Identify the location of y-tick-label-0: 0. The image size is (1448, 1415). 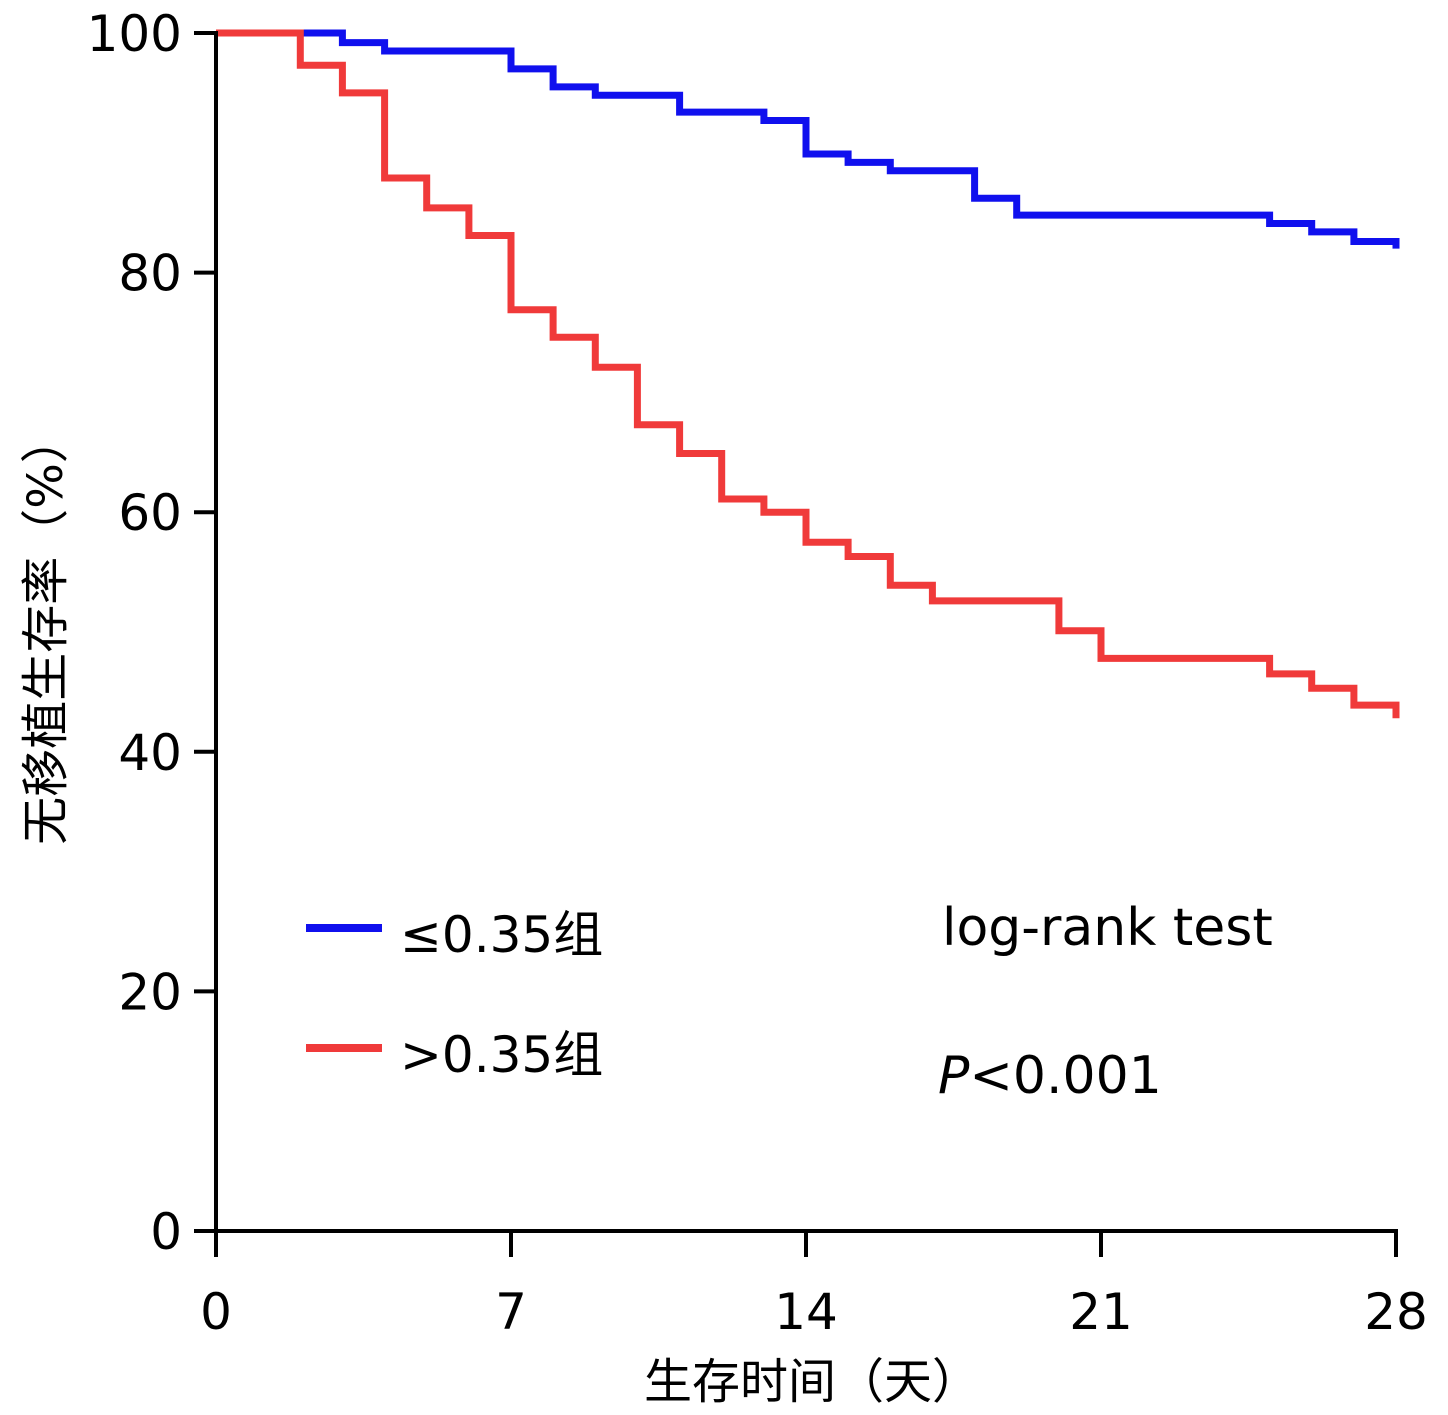
(166, 1232).